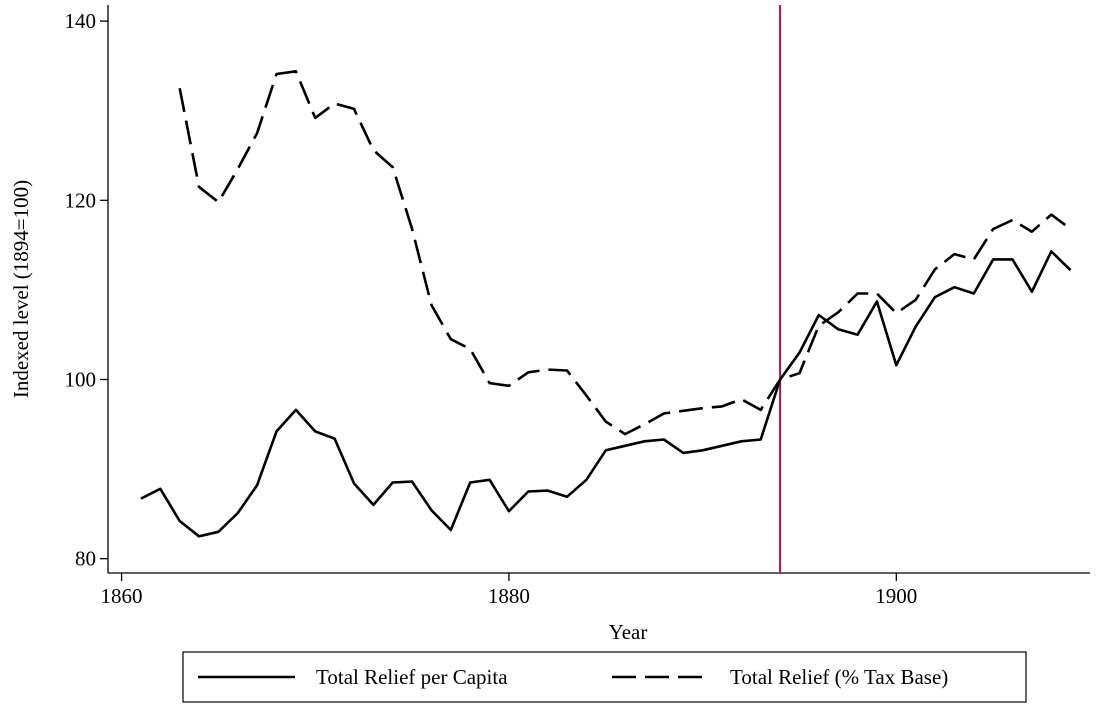  I want to click on legend-label: Total Relief per Capita, so click(412, 677).